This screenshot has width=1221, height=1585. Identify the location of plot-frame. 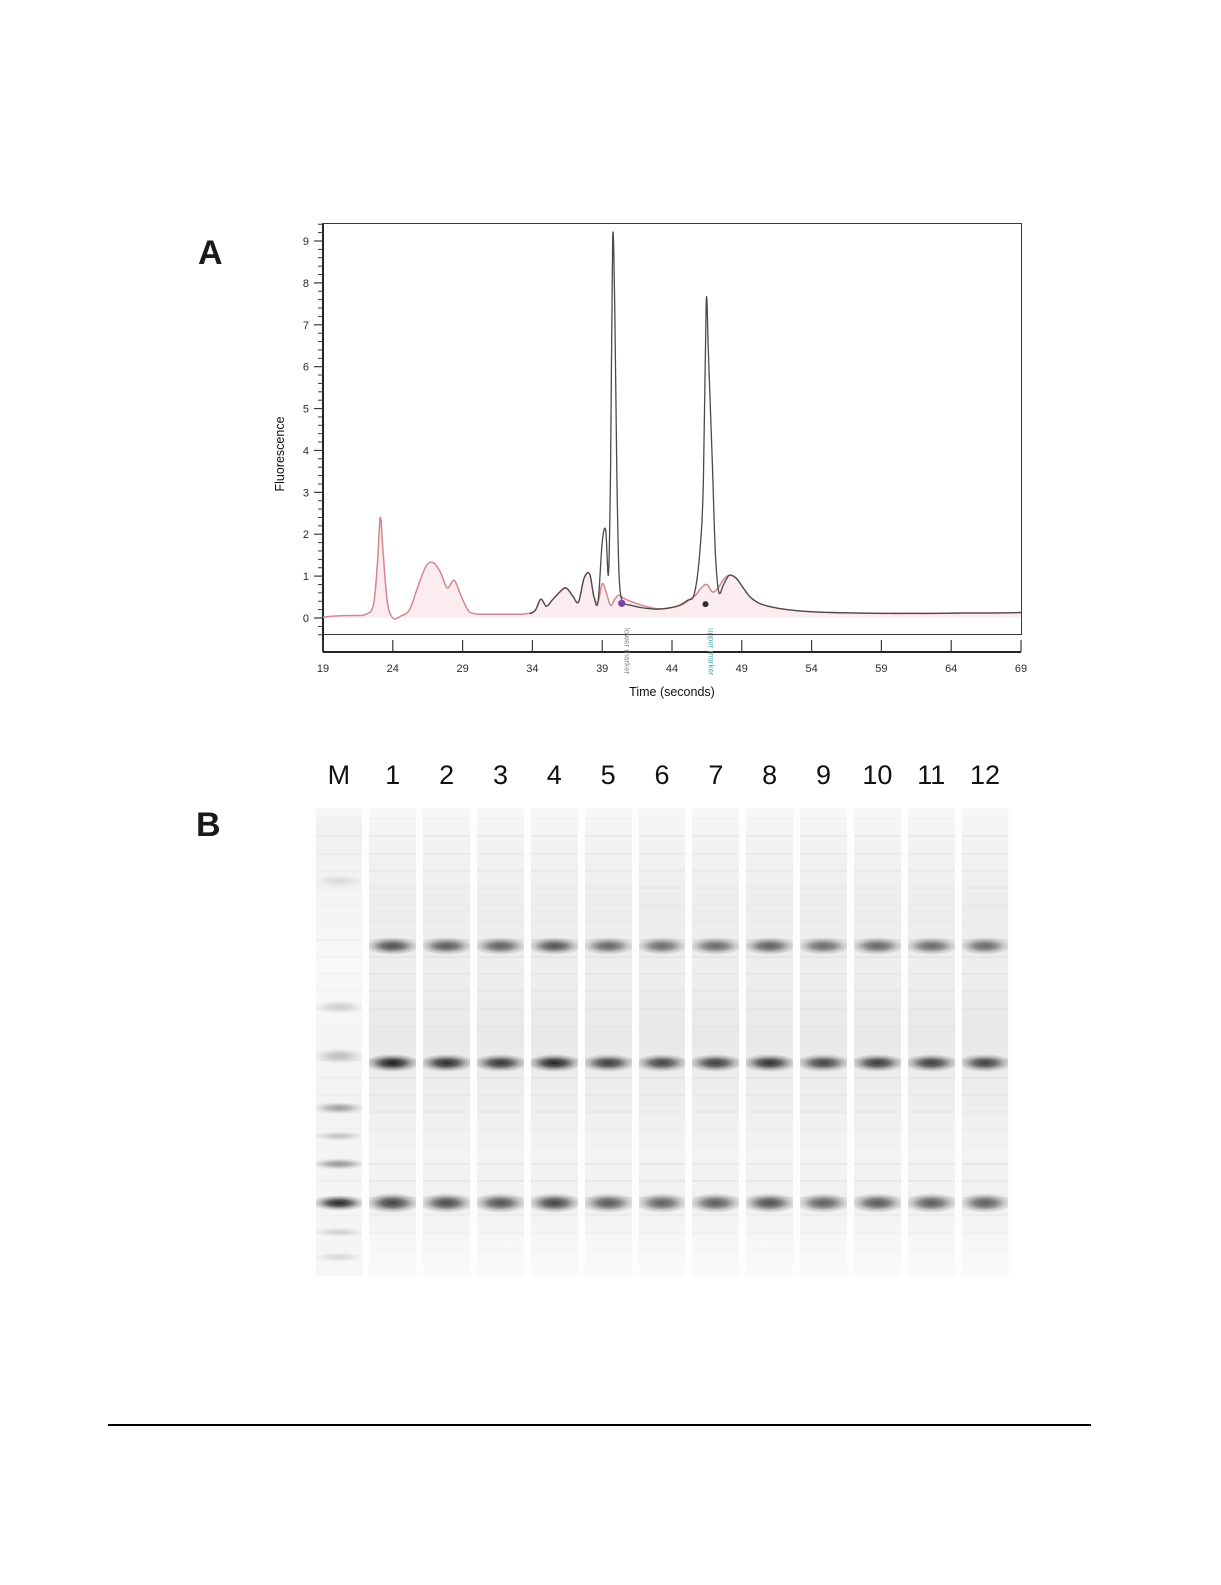
(672, 429).